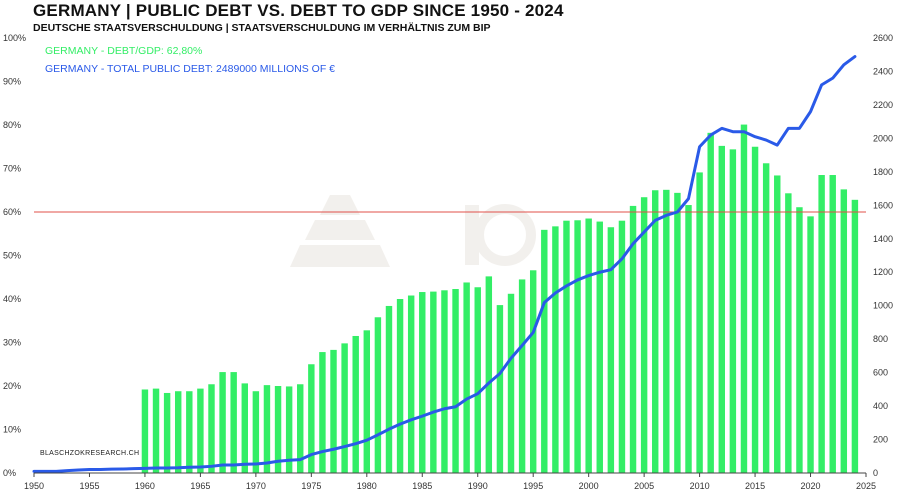 The image size is (900, 492). What do you see at coordinates (145, 486) in the screenshot?
I see `x-tick-label: 1960` at bounding box center [145, 486].